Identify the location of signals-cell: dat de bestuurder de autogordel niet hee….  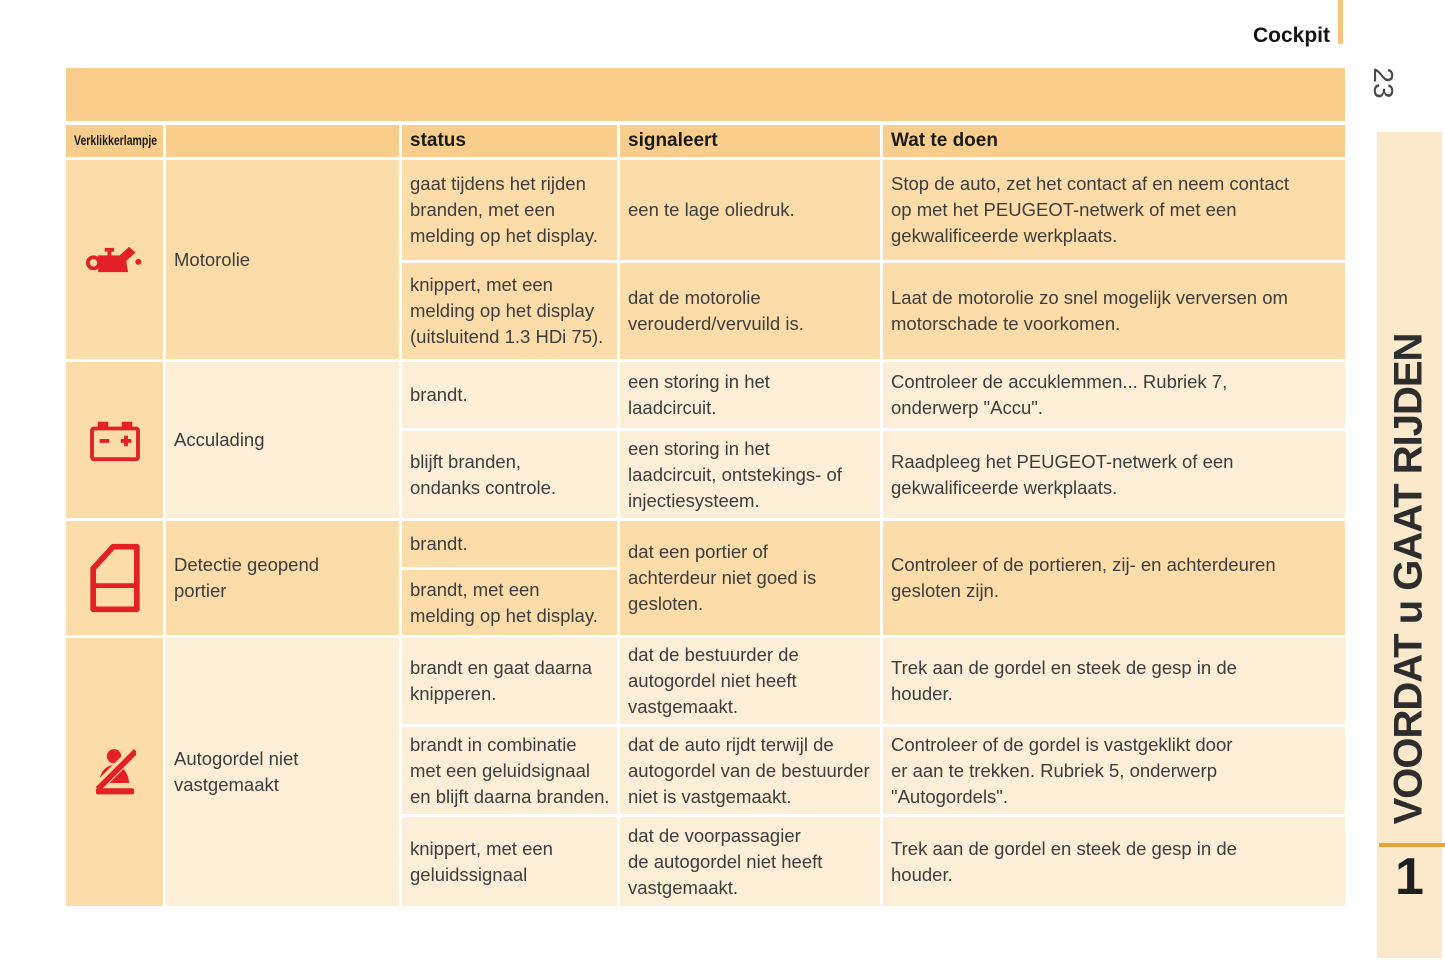
(750, 681).